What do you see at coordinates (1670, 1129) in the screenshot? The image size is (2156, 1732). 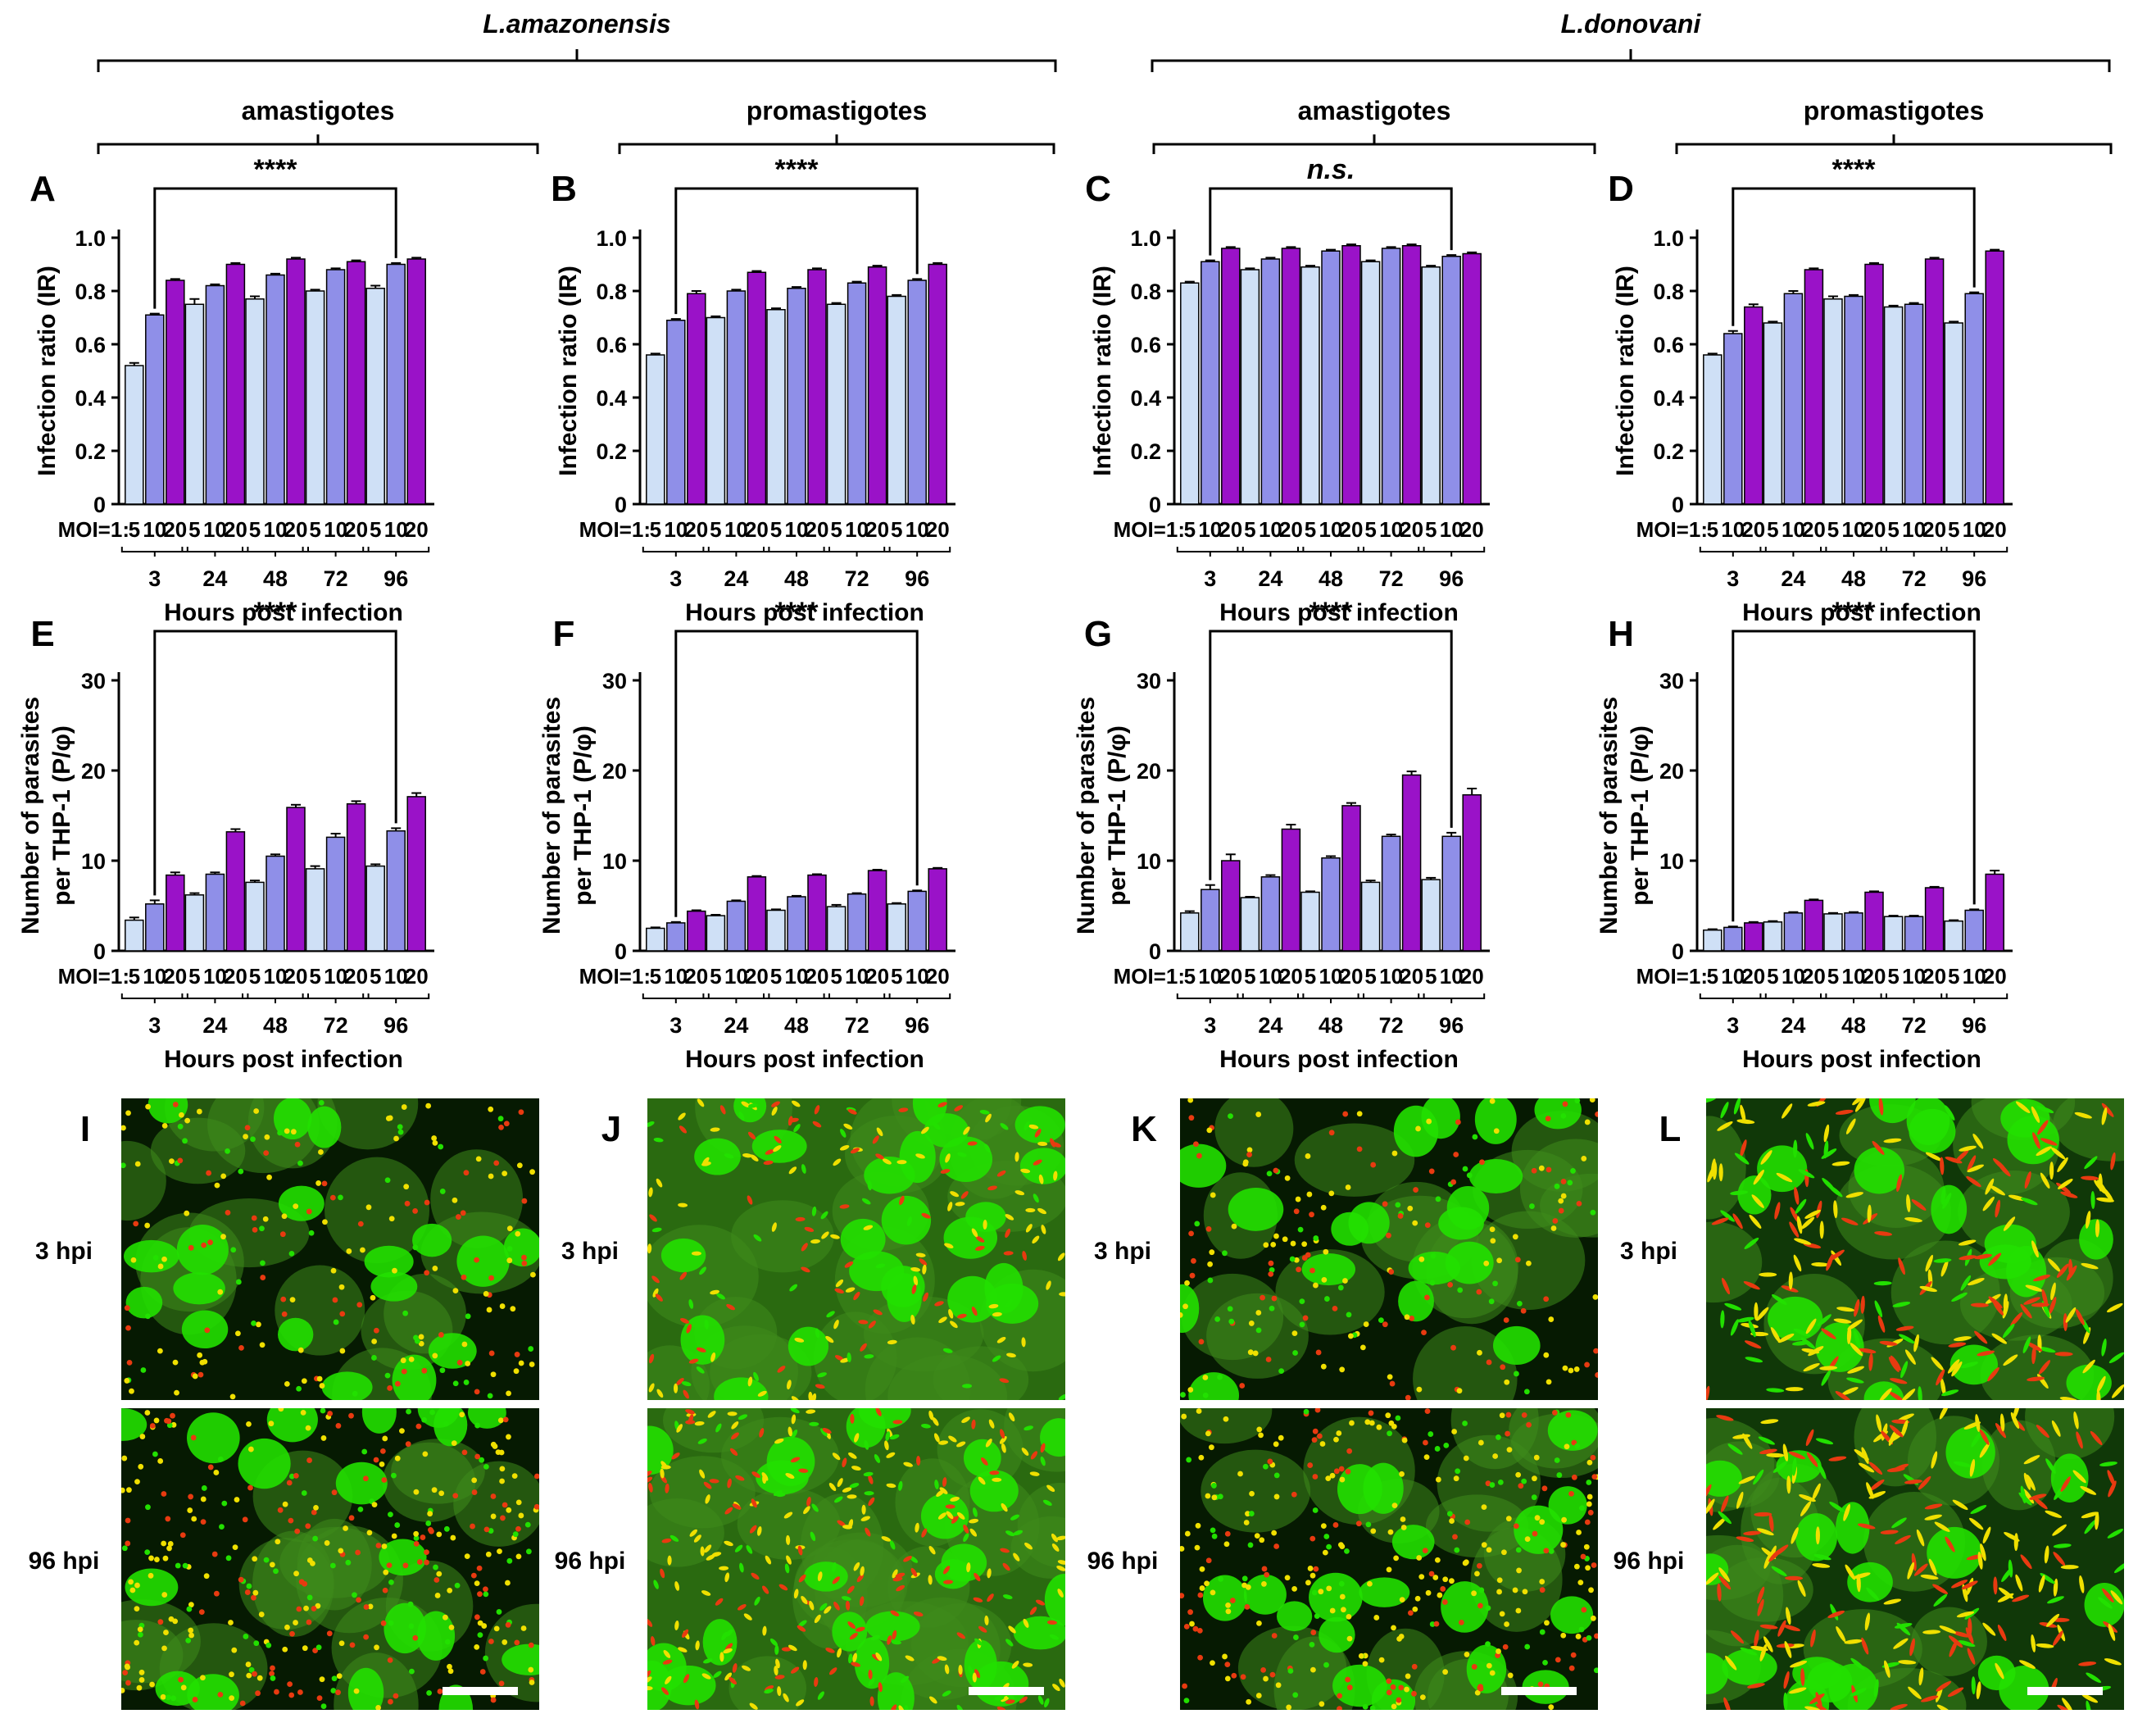 I see `panel-letter: L` at bounding box center [1670, 1129].